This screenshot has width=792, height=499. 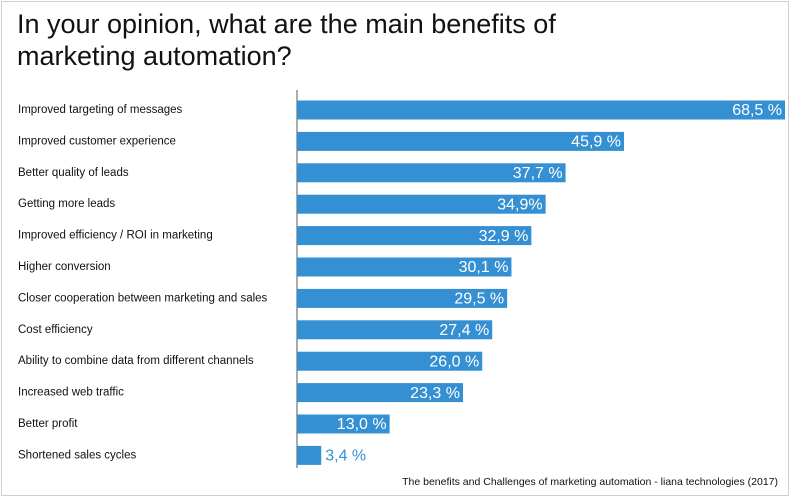 What do you see at coordinates (464, 330) in the screenshot?
I see `value-label: 27,4 %` at bounding box center [464, 330].